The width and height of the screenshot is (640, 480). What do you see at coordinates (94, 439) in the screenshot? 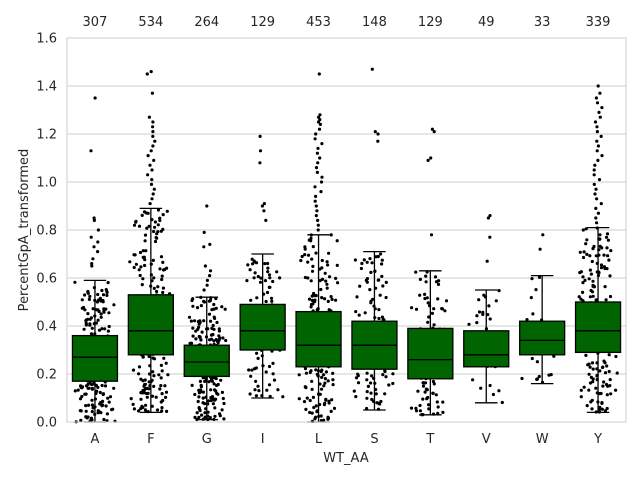
I see `x-tick-label: A` at bounding box center [94, 439].